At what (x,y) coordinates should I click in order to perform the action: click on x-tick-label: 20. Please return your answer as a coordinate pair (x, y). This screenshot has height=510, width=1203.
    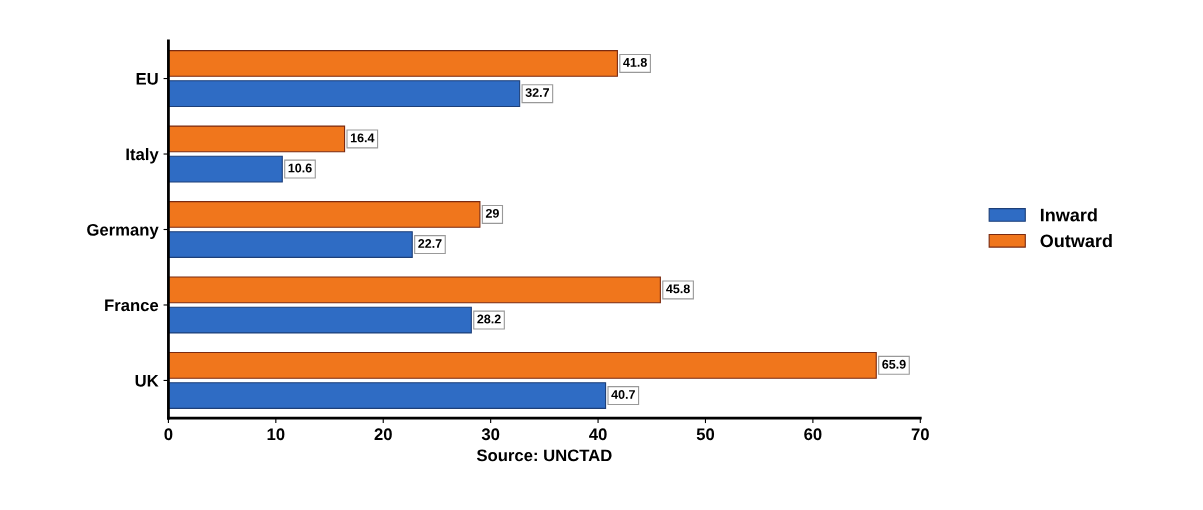
    Looking at the image, I should click on (383, 434).